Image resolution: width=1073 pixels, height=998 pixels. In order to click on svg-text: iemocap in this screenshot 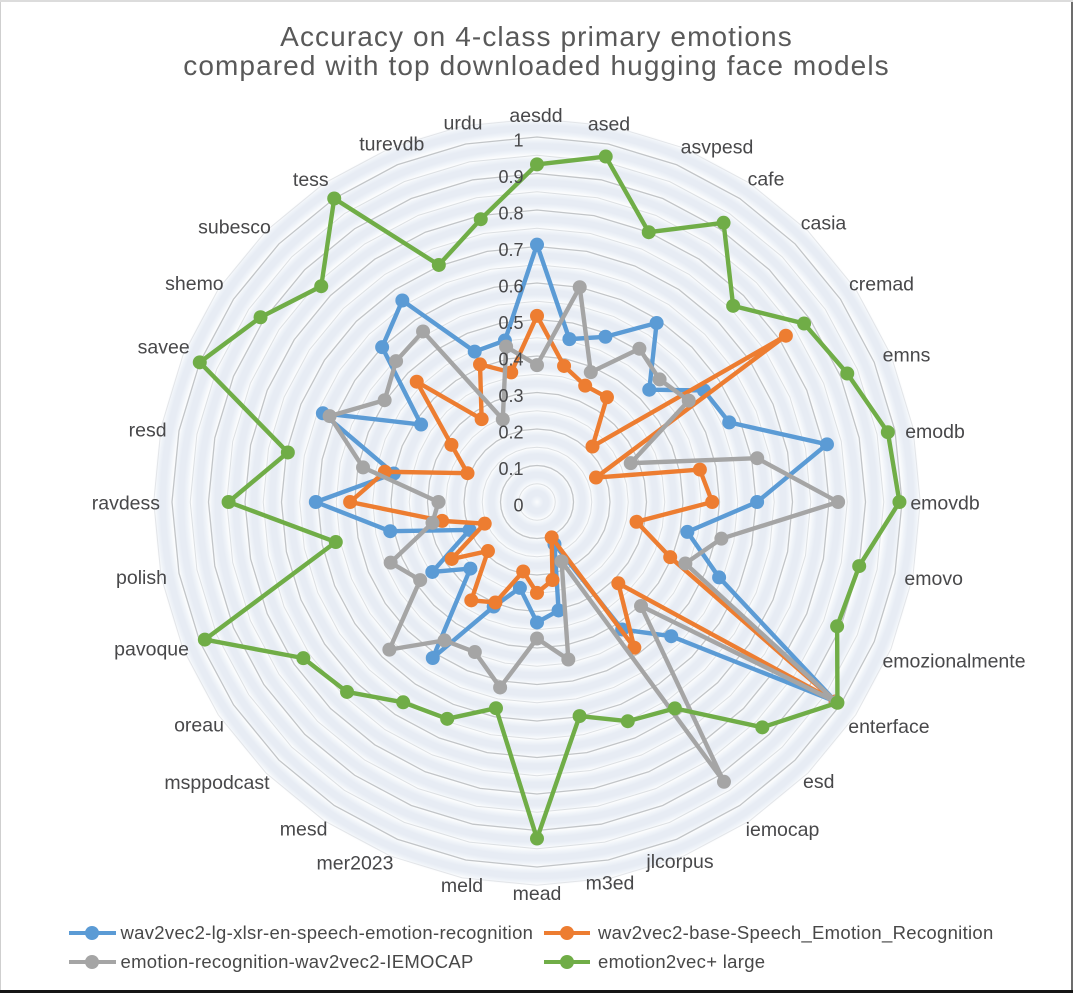, I will do `click(783, 830)`.